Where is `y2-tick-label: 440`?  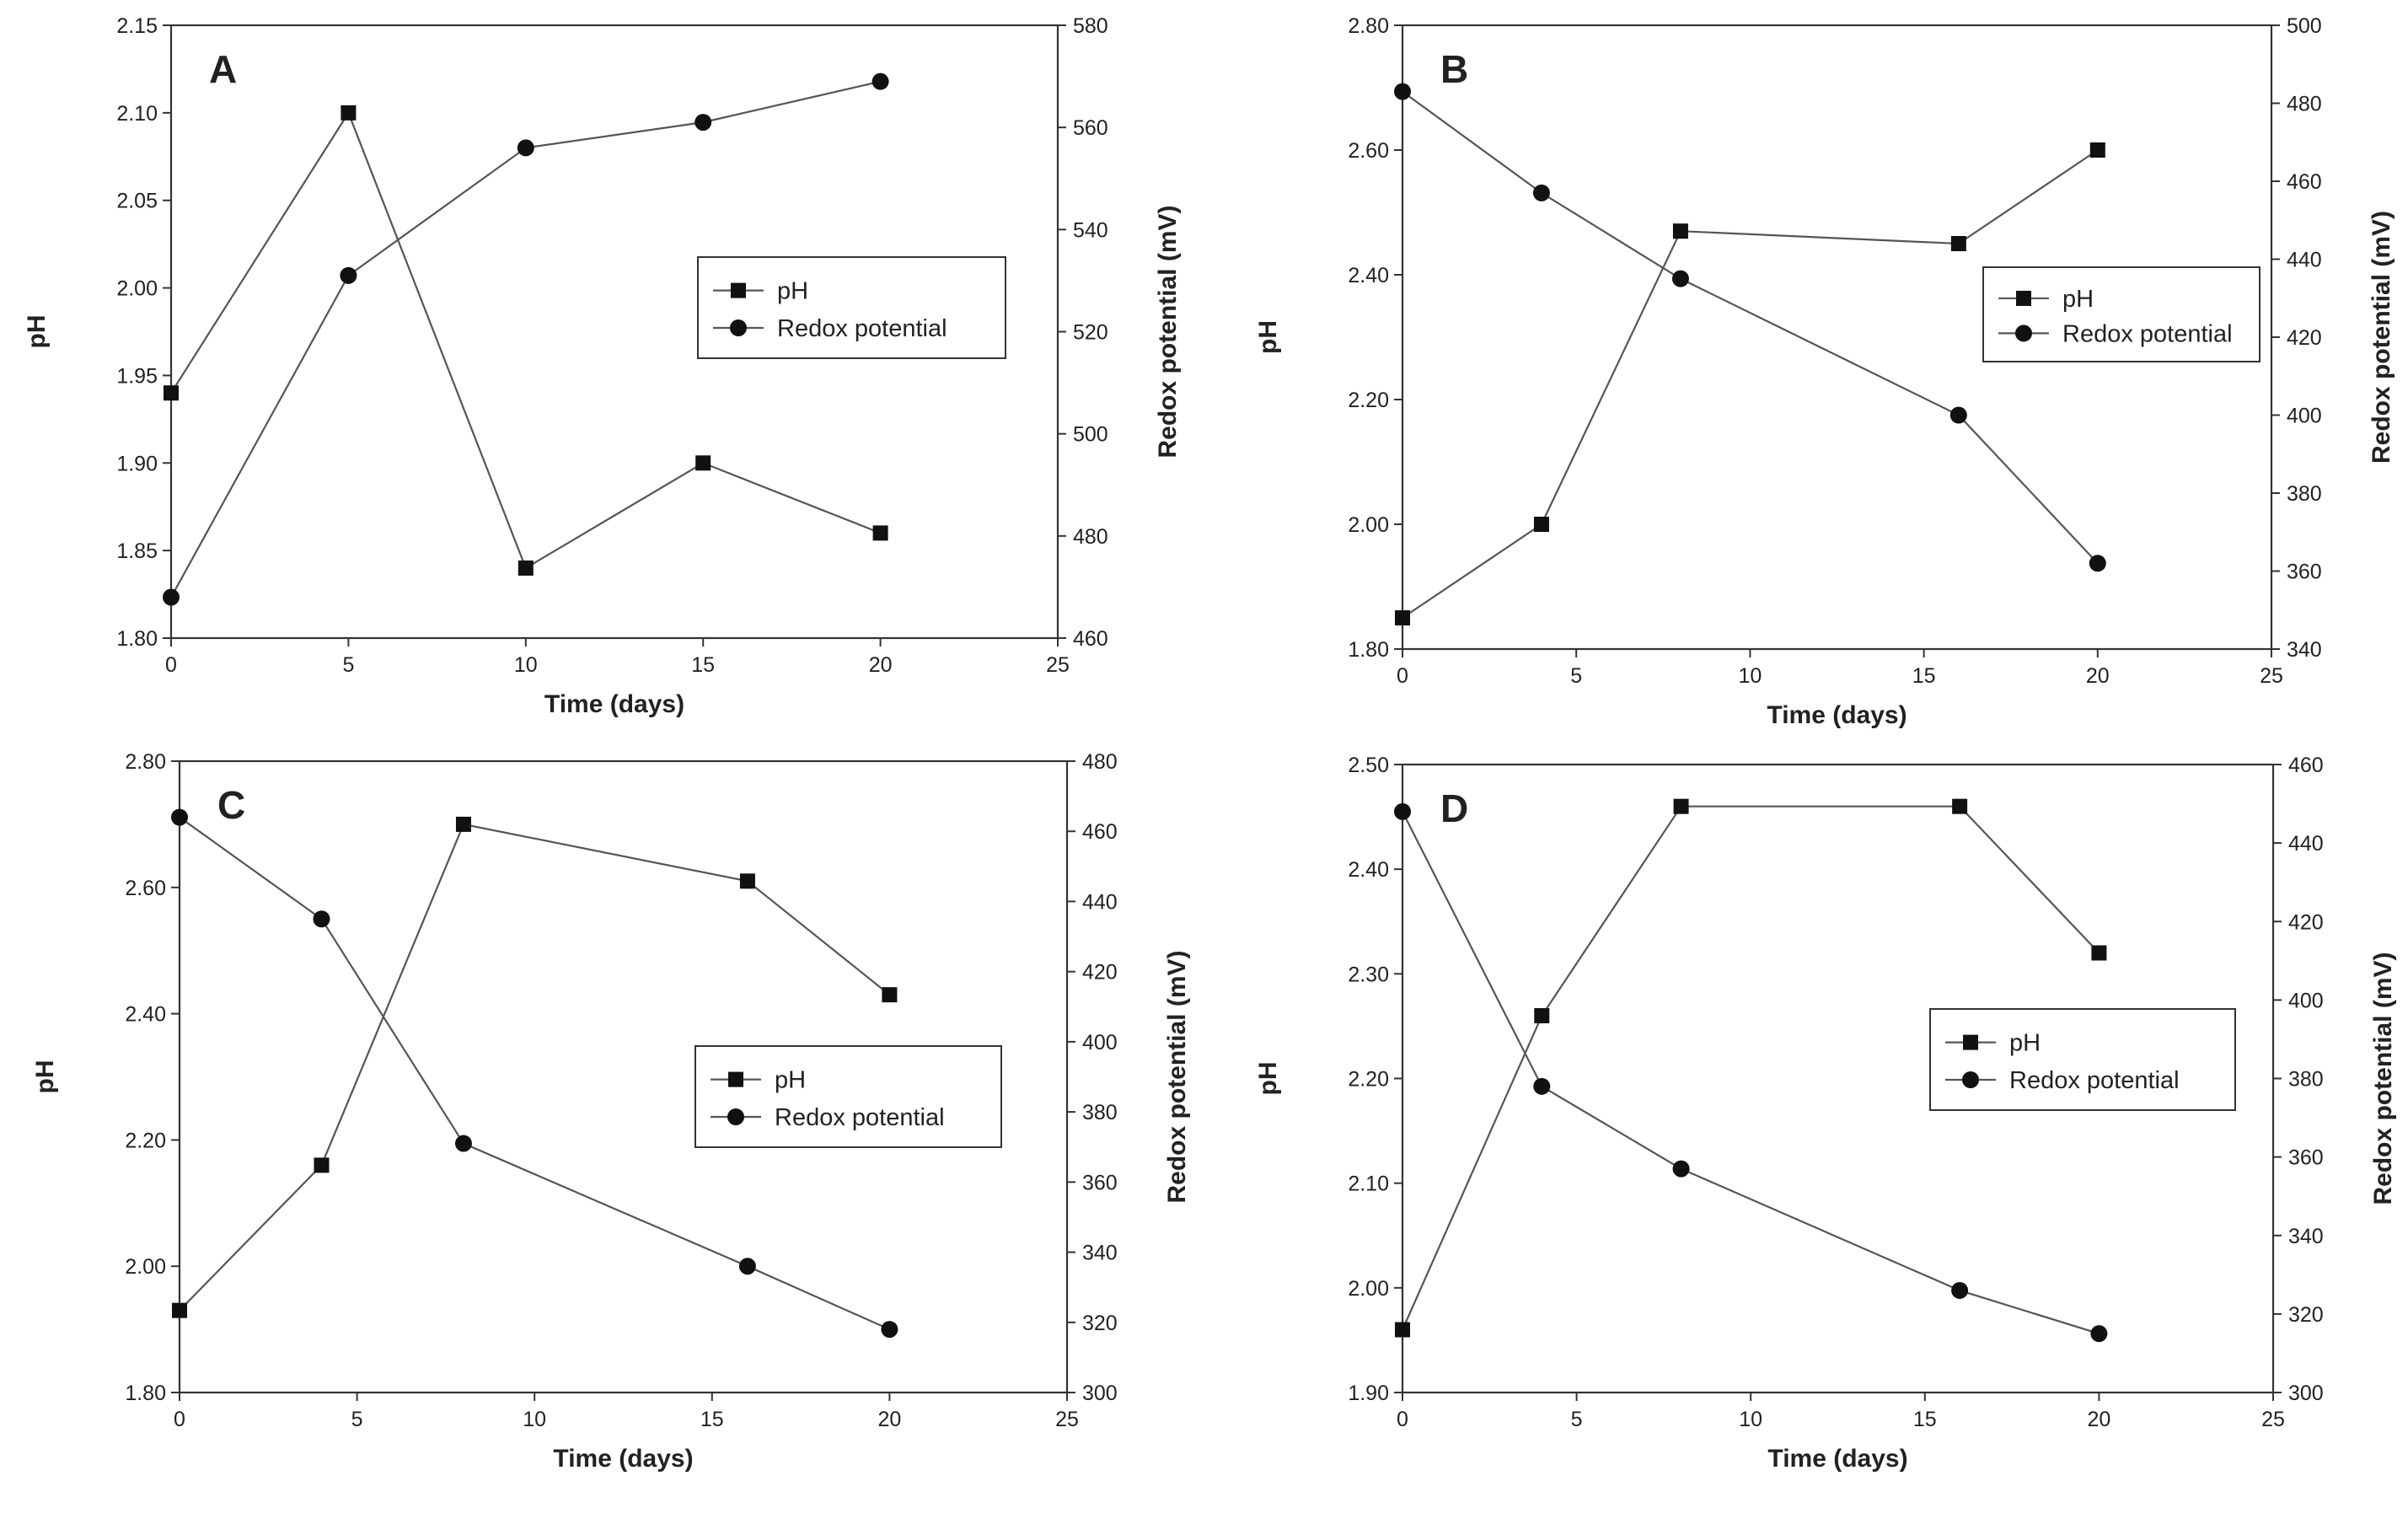 y2-tick-label: 440 is located at coordinates (2305, 260).